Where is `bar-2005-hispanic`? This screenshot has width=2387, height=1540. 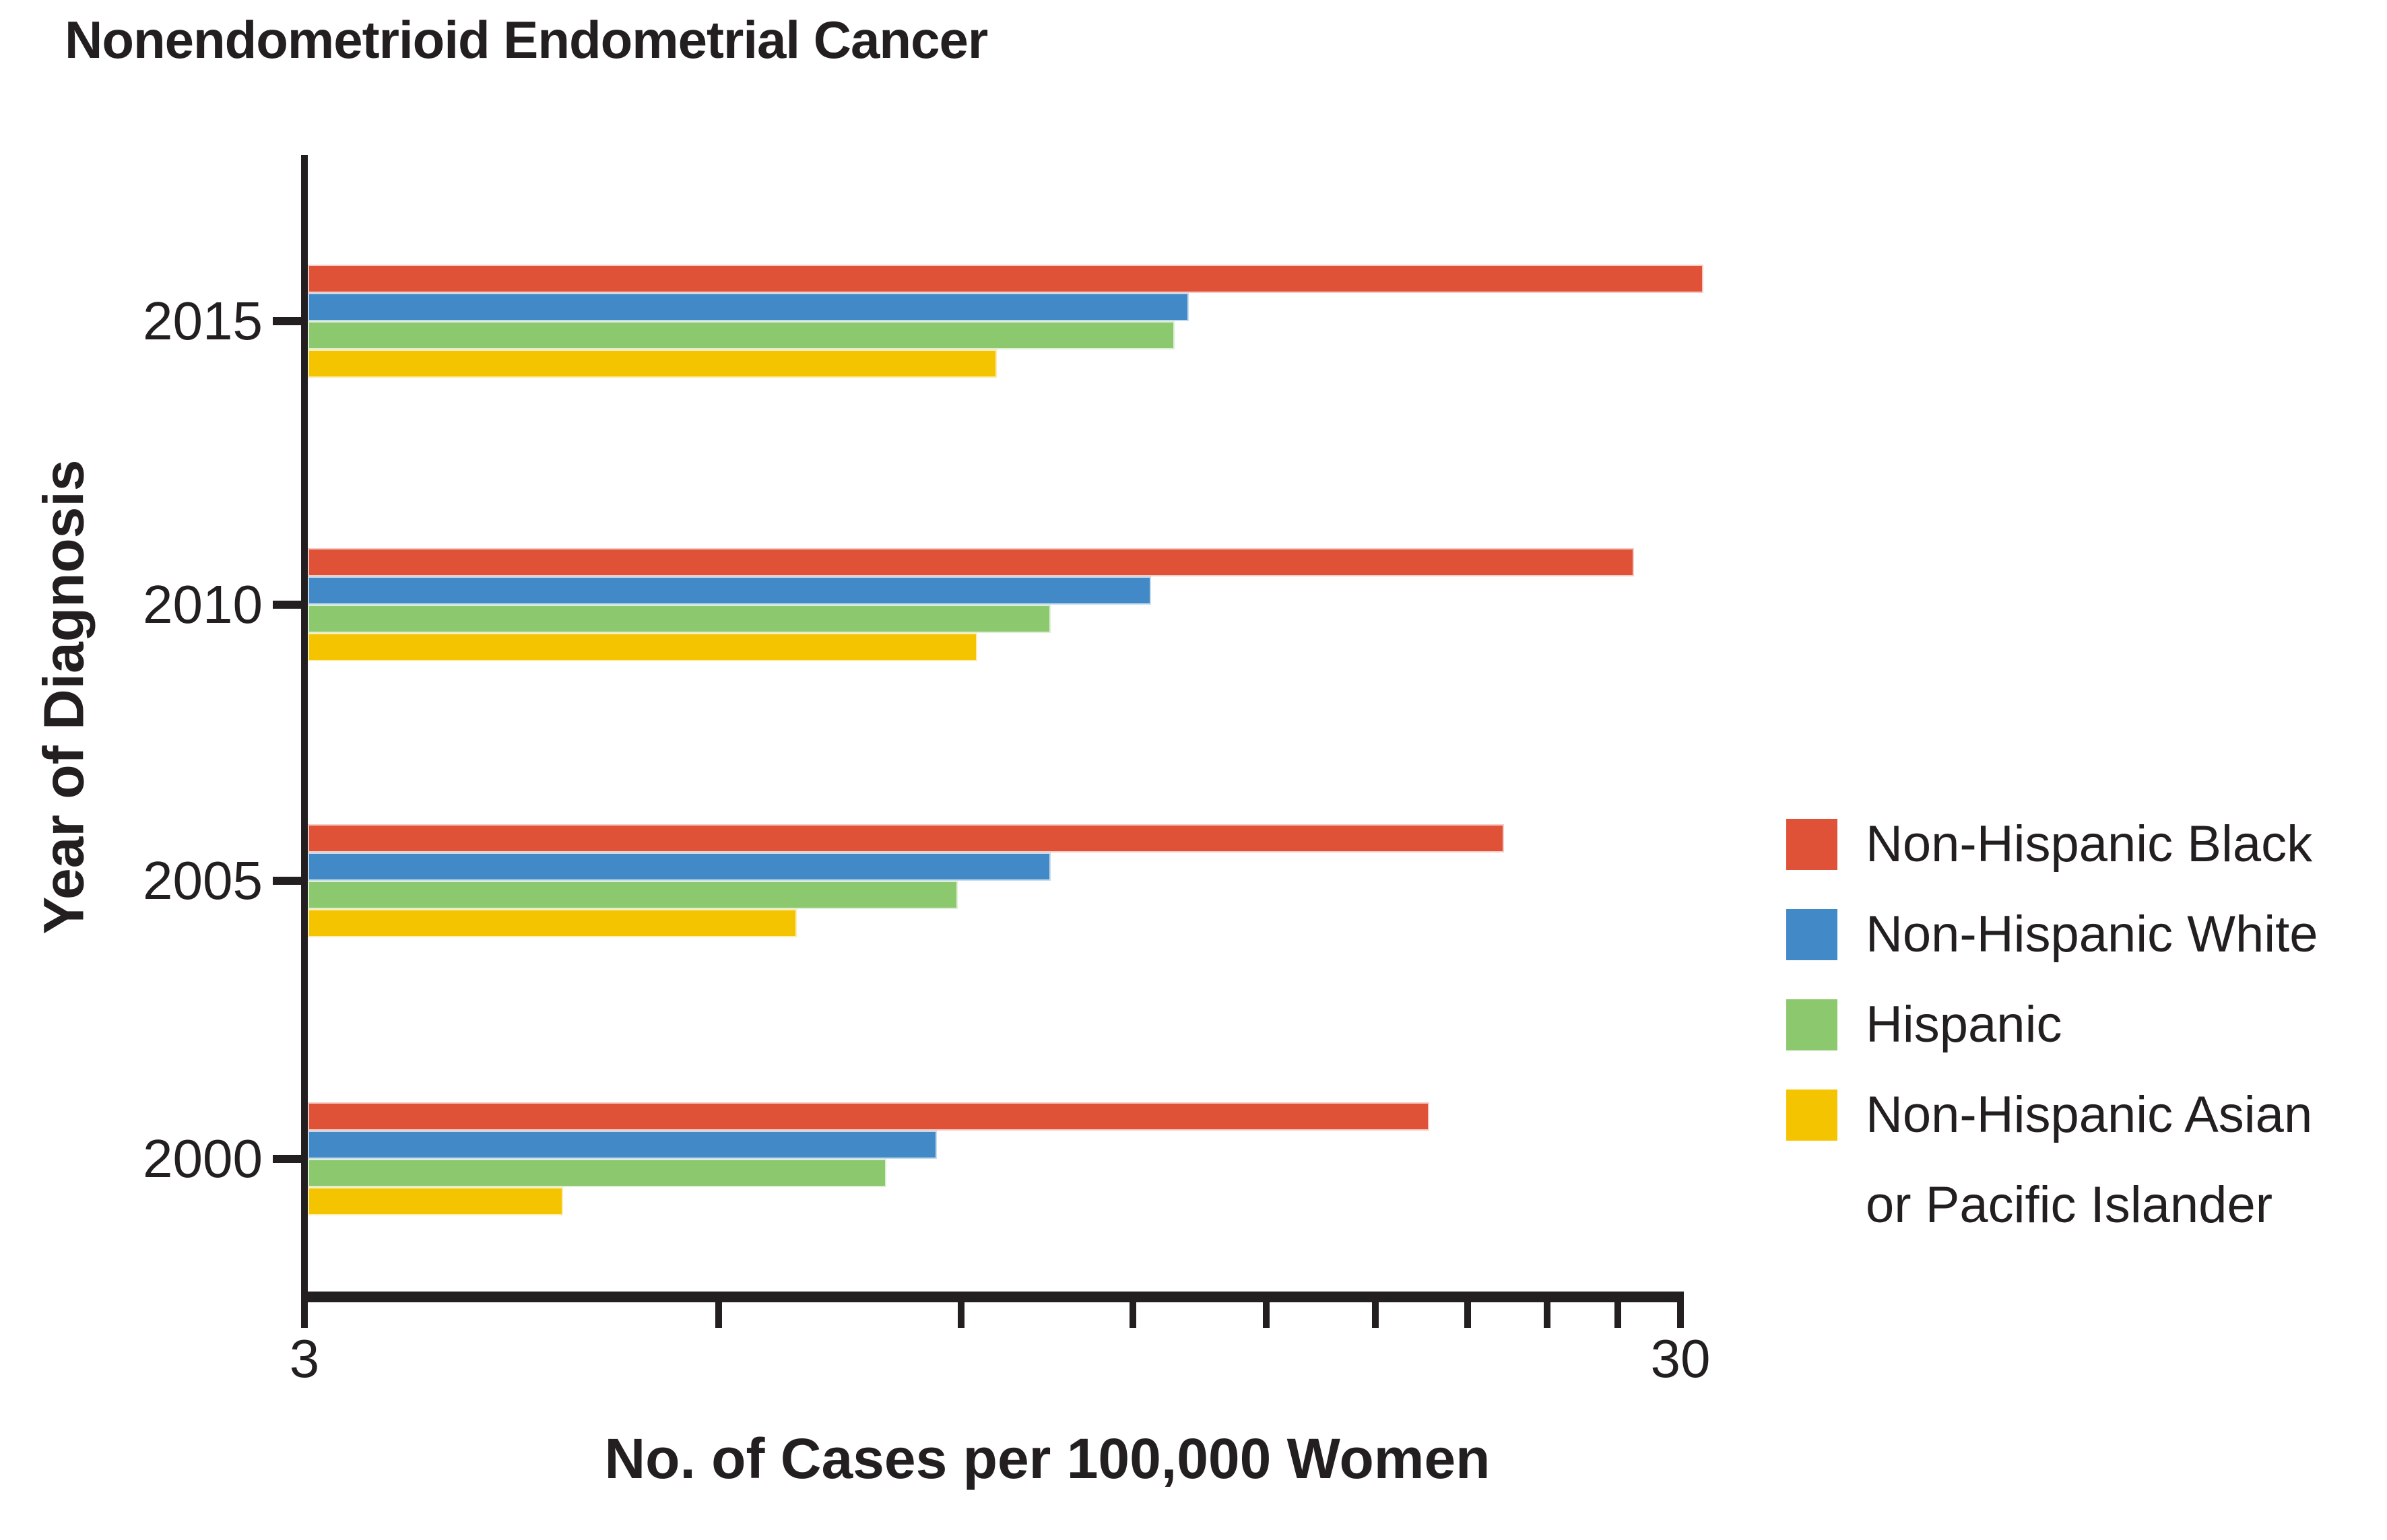
bar-2005-hispanic is located at coordinates (633, 895).